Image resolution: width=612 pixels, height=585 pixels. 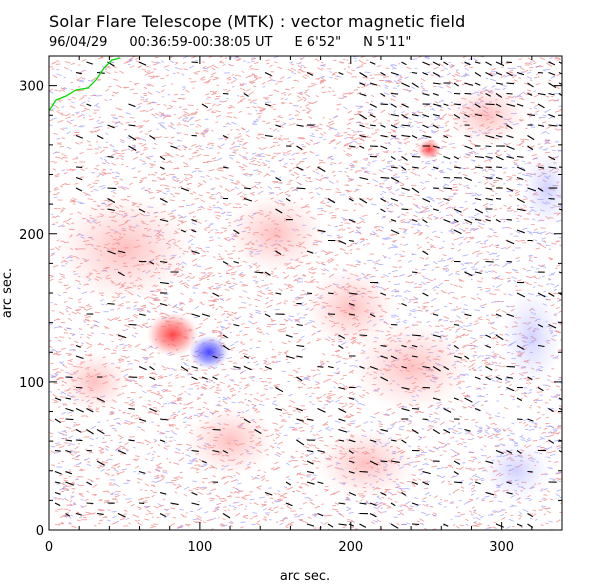 What do you see at coordinates (31, 235) in the screenshot?
I see `y-tick-label: 200` at bounding box center [31, 235].